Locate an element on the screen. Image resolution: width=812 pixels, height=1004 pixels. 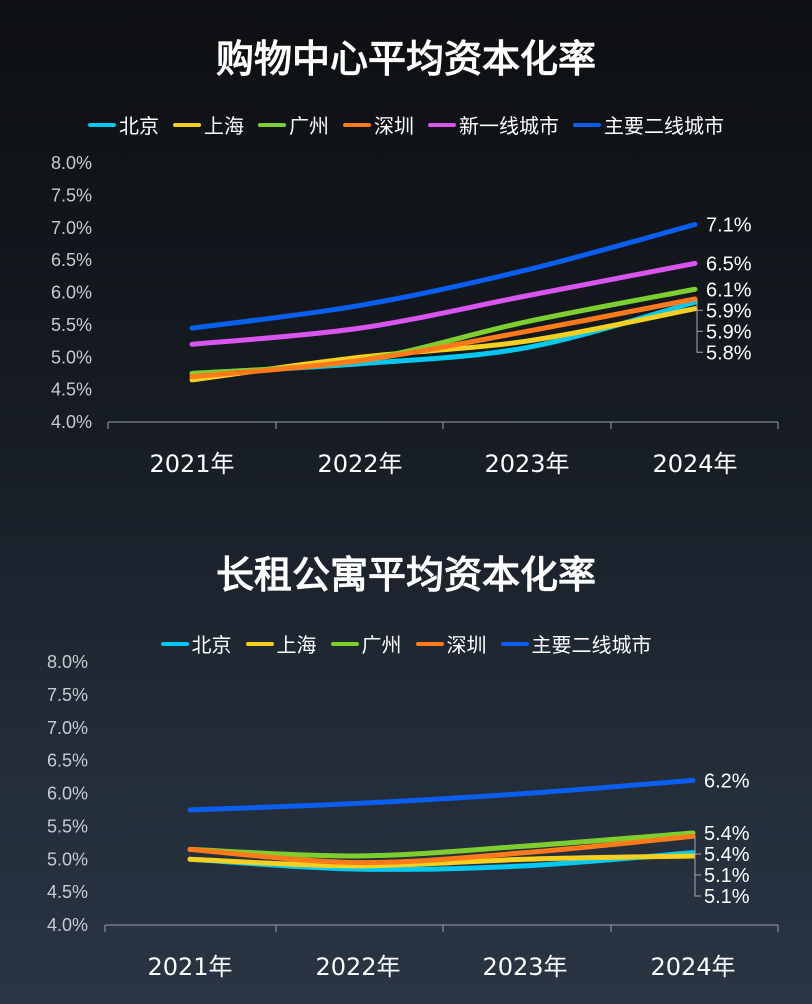
data-label: 6.5% is located at coordinates (729, 264).